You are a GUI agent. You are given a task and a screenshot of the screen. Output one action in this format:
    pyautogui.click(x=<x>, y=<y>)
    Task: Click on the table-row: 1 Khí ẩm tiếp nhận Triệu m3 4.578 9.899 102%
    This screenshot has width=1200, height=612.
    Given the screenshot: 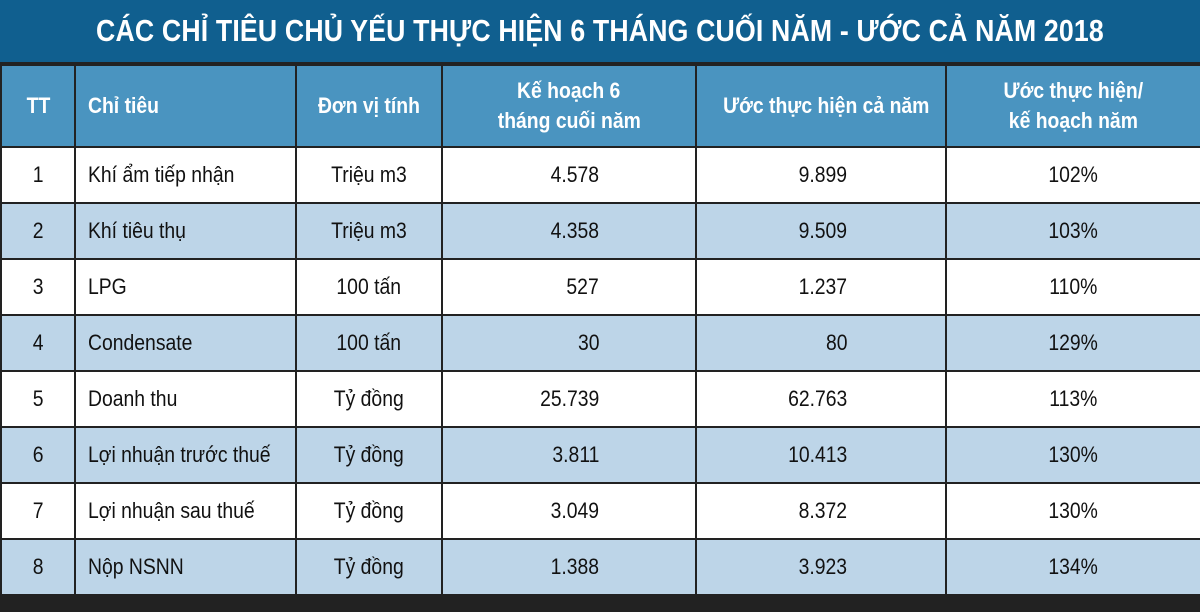 What is the action you would take?
    pyautogui.click(x=600, y=175)
    